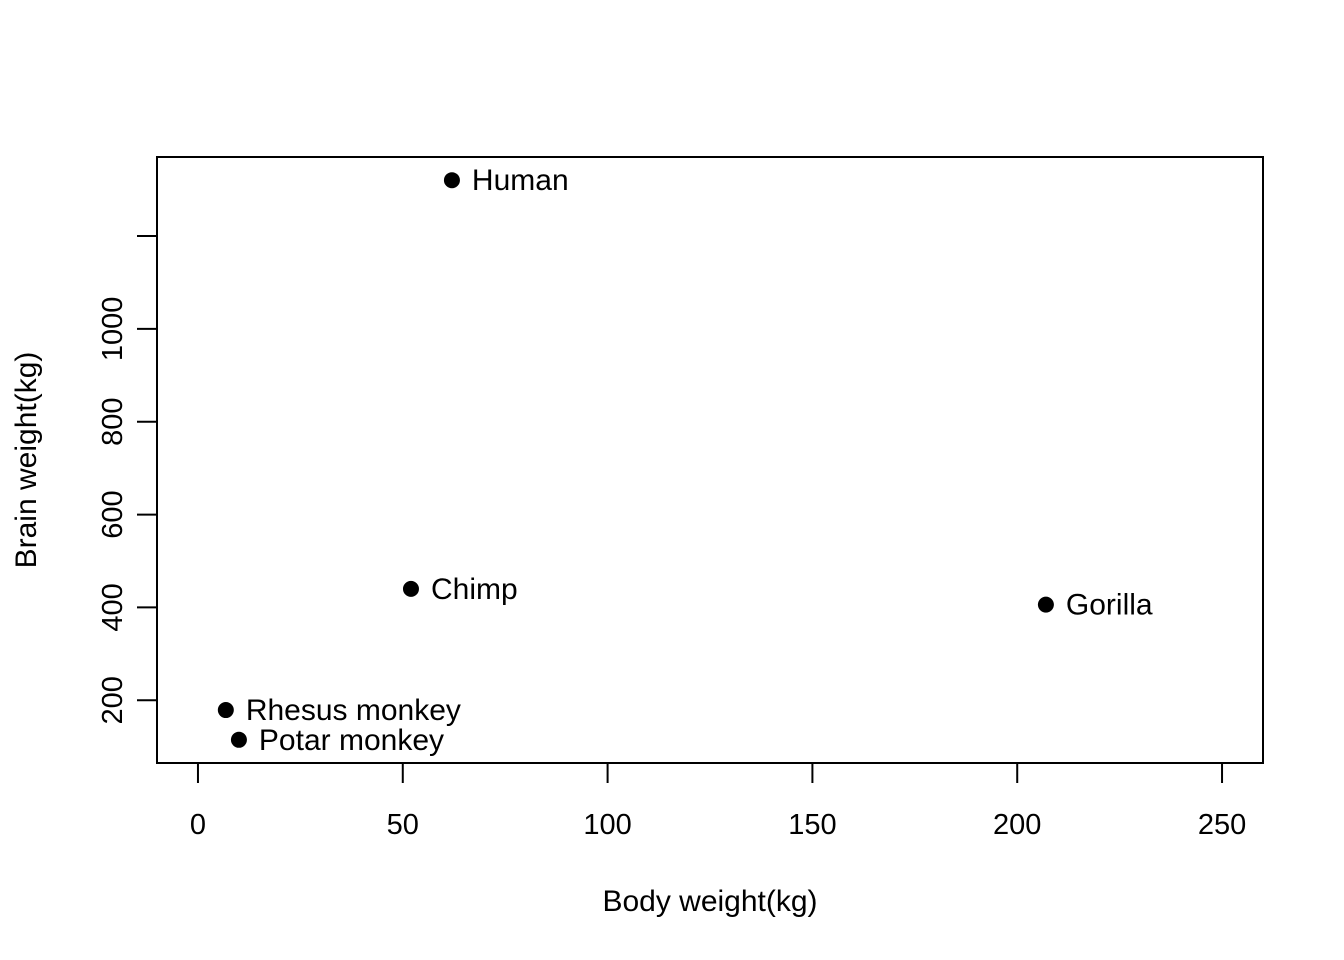 The width and height of the screenshot is (1344, 960). What do you see at coordinates (113, 514) in the screenshot?
I see `y-tick-label: 600` at bounding box center [113, 514].